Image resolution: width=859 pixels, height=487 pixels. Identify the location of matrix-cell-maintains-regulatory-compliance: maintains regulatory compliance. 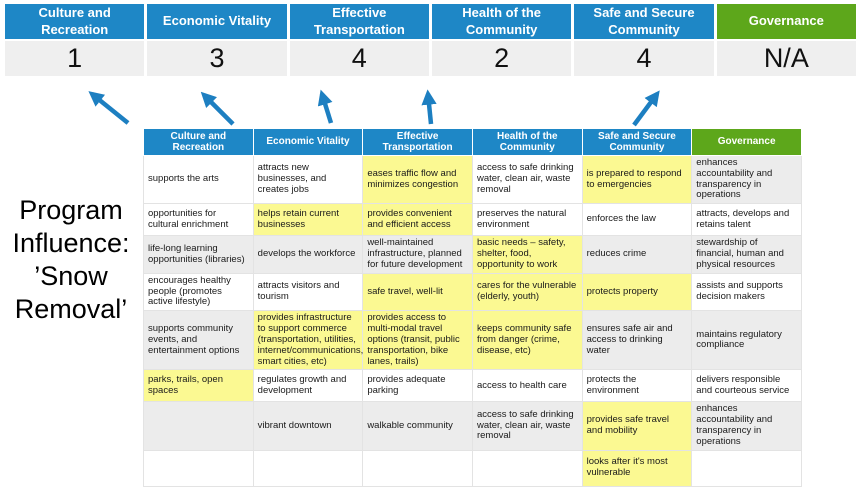
(746, 340).